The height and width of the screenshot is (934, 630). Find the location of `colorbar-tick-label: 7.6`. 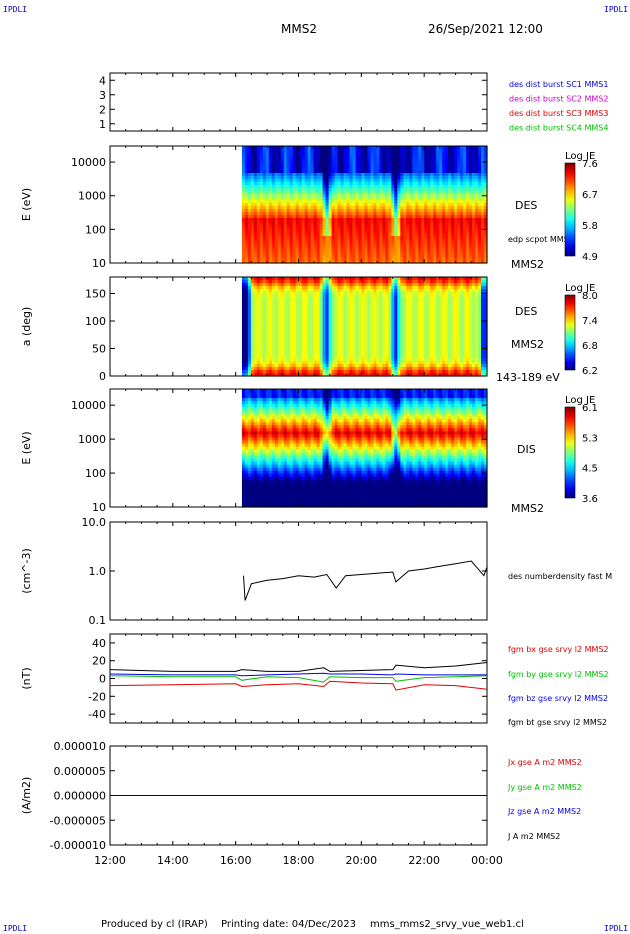

colorbar-tick-label: 7.6 is located at coordinates (590, 164).